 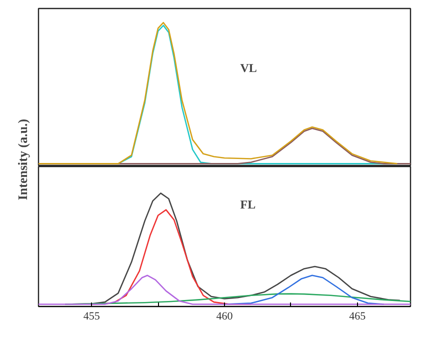 What do you see at coordinates (91, 316) in the screenshot?
I see `x-tick-label: 455` at bounding box center [91, 316].